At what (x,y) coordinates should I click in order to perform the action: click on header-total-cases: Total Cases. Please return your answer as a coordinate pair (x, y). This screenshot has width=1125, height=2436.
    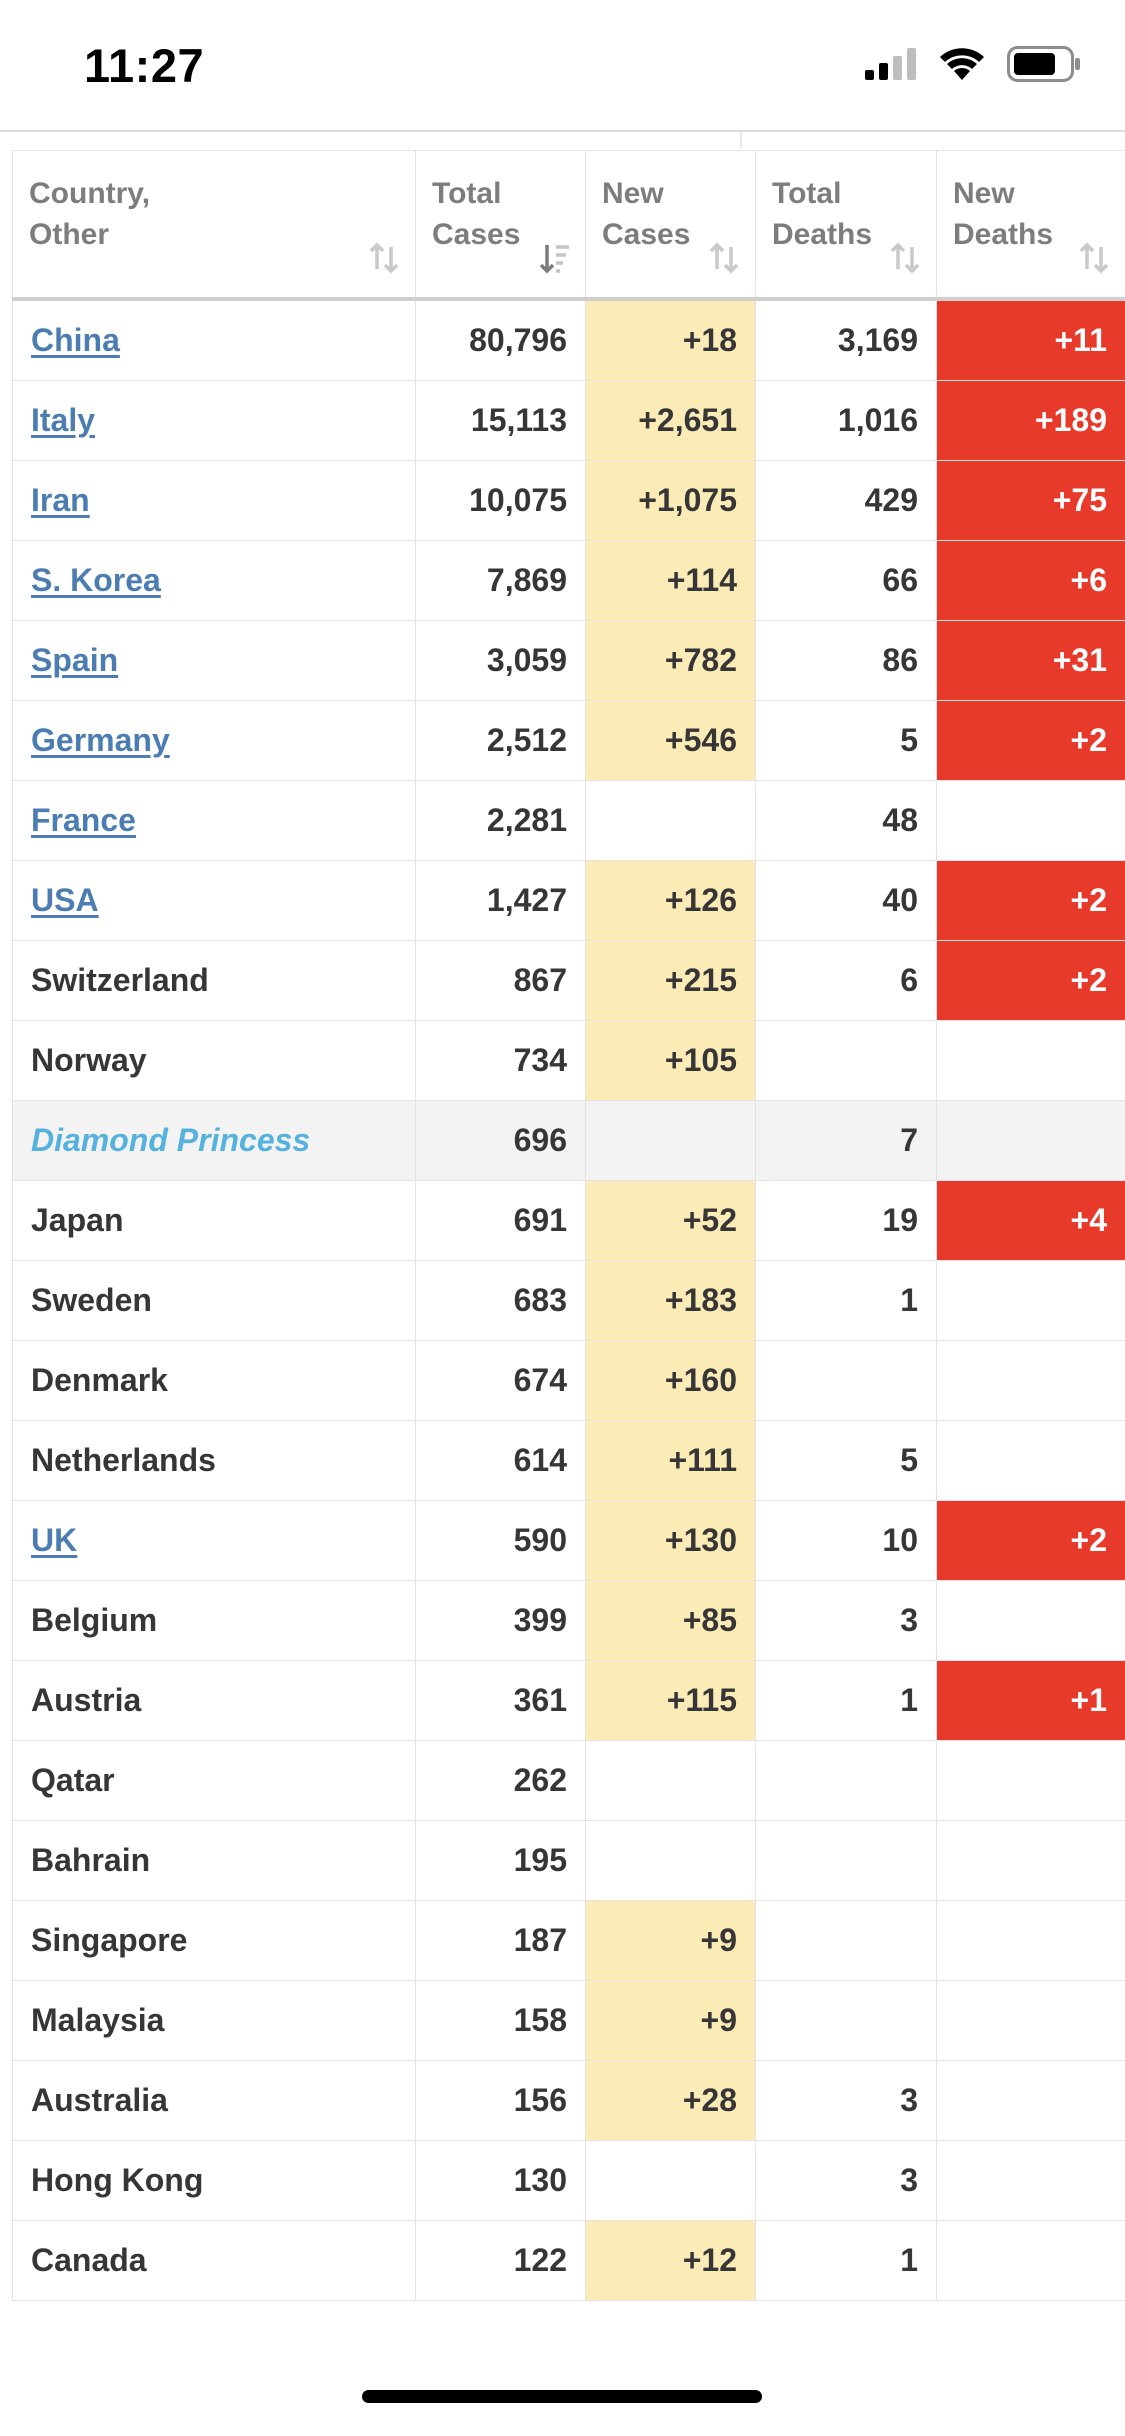
    Looking at the image, I should click on (500, 225).